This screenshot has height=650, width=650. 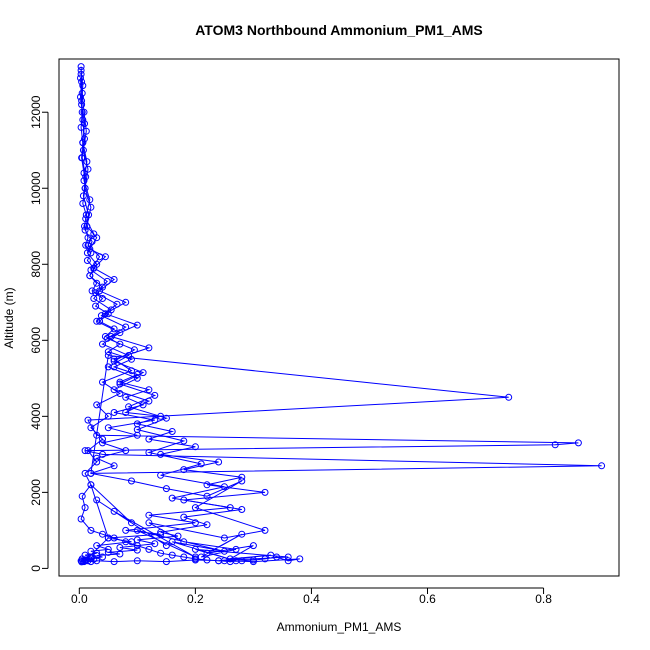 I want to click on x-axis-label: Ammonium_PM1_AMS, so click(x=339, y=627).